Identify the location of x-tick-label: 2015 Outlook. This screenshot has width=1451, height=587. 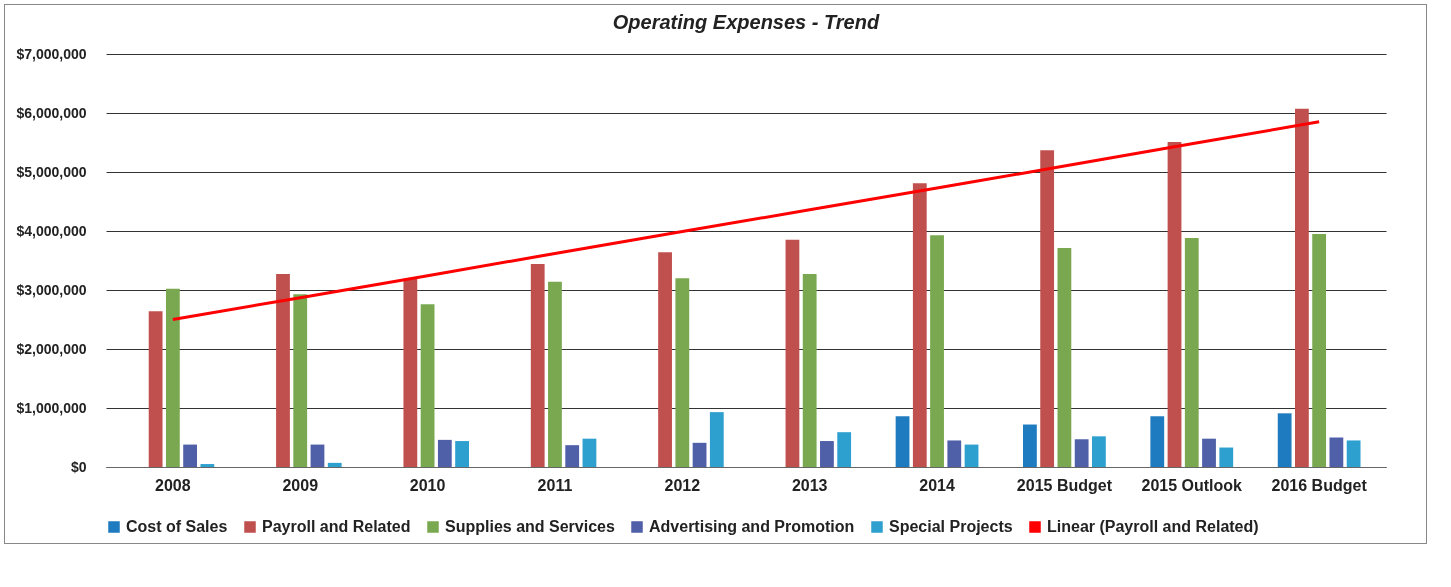
(1192, 485).